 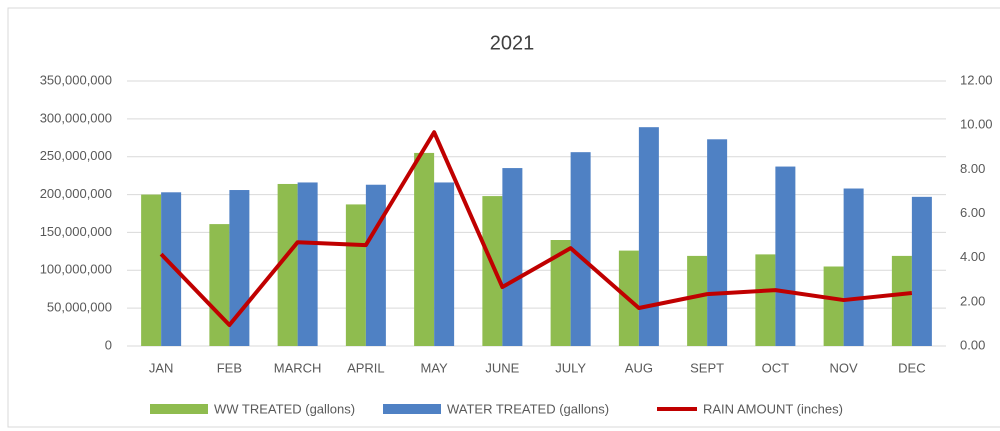 What do you see at coordinates (229, 367) in the screenshot?
I see `x-tick-label: FEB` at bounding box center [229, 367].